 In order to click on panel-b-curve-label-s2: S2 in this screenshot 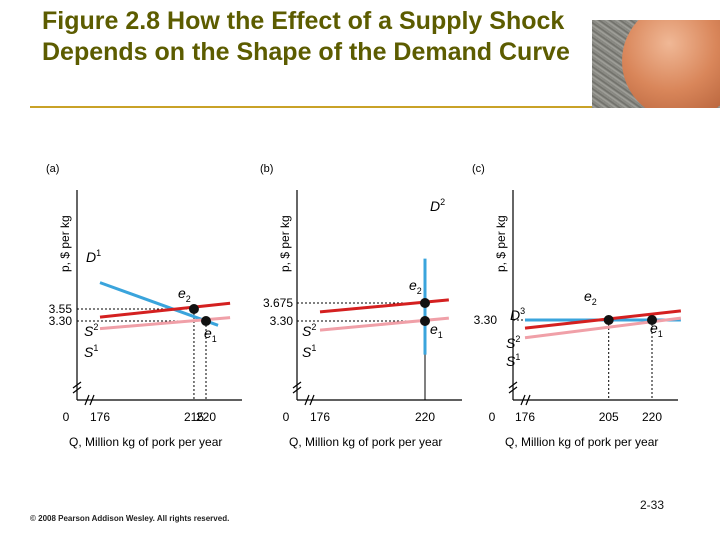, I will do `click(309, 330)`.